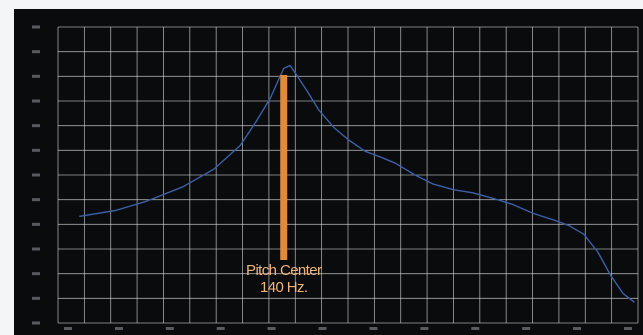 The width and height of the screenshot is (643, 335). I want to click on pitch-center-label: Pitch Center, so click(284, 270).